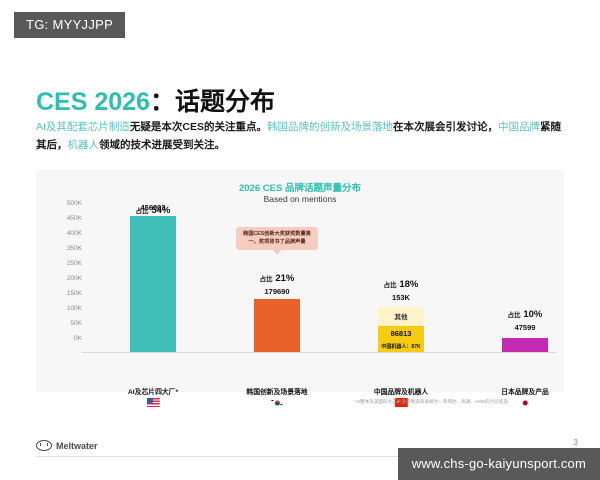 The width and height of the screenshot is (600, 480). Describe the element at coordinates (519, 127) in the screenshot. I see `paragraph-segment: 中国品牌` at that location.